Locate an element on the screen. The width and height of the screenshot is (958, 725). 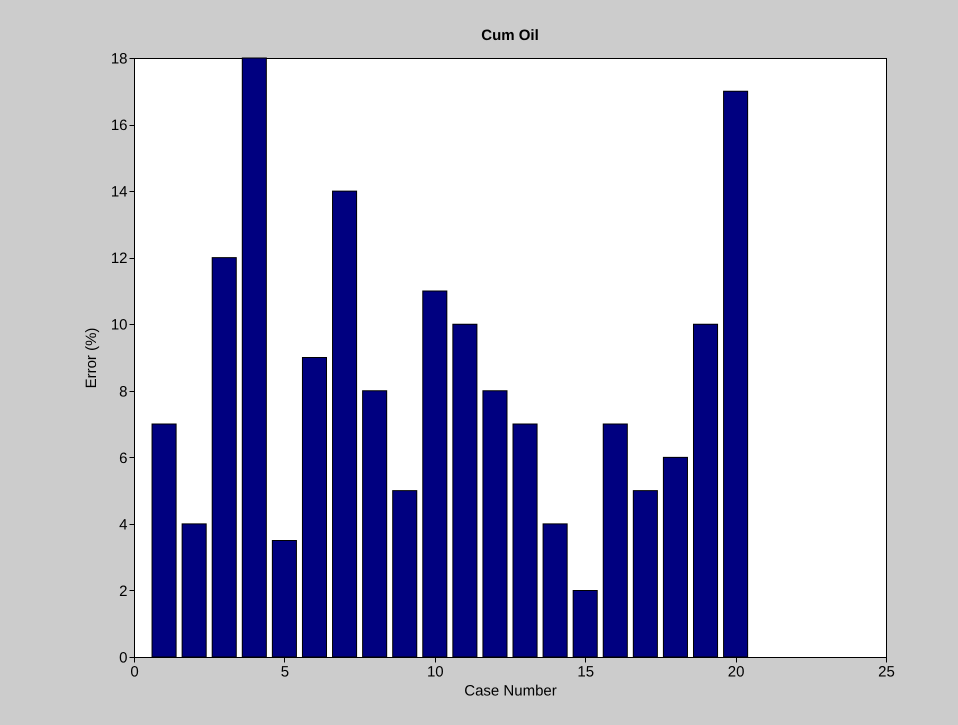
x-tick-label: 10 is located at coordinates (435, 672).